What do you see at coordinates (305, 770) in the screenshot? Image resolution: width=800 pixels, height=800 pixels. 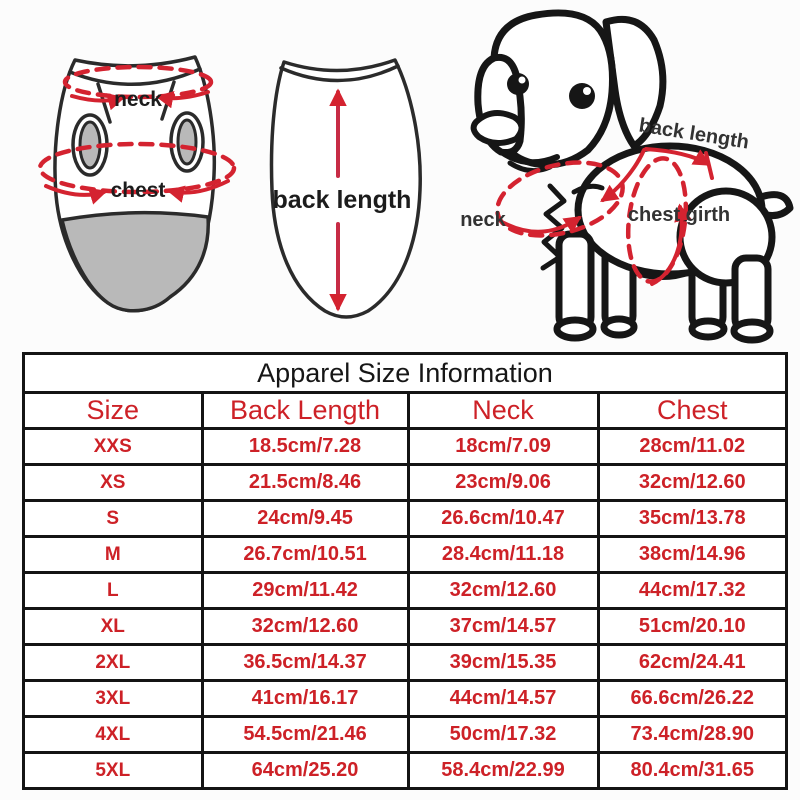 I see `measurement-cell: 64cm/25.20` at bounding box center [305, 770].